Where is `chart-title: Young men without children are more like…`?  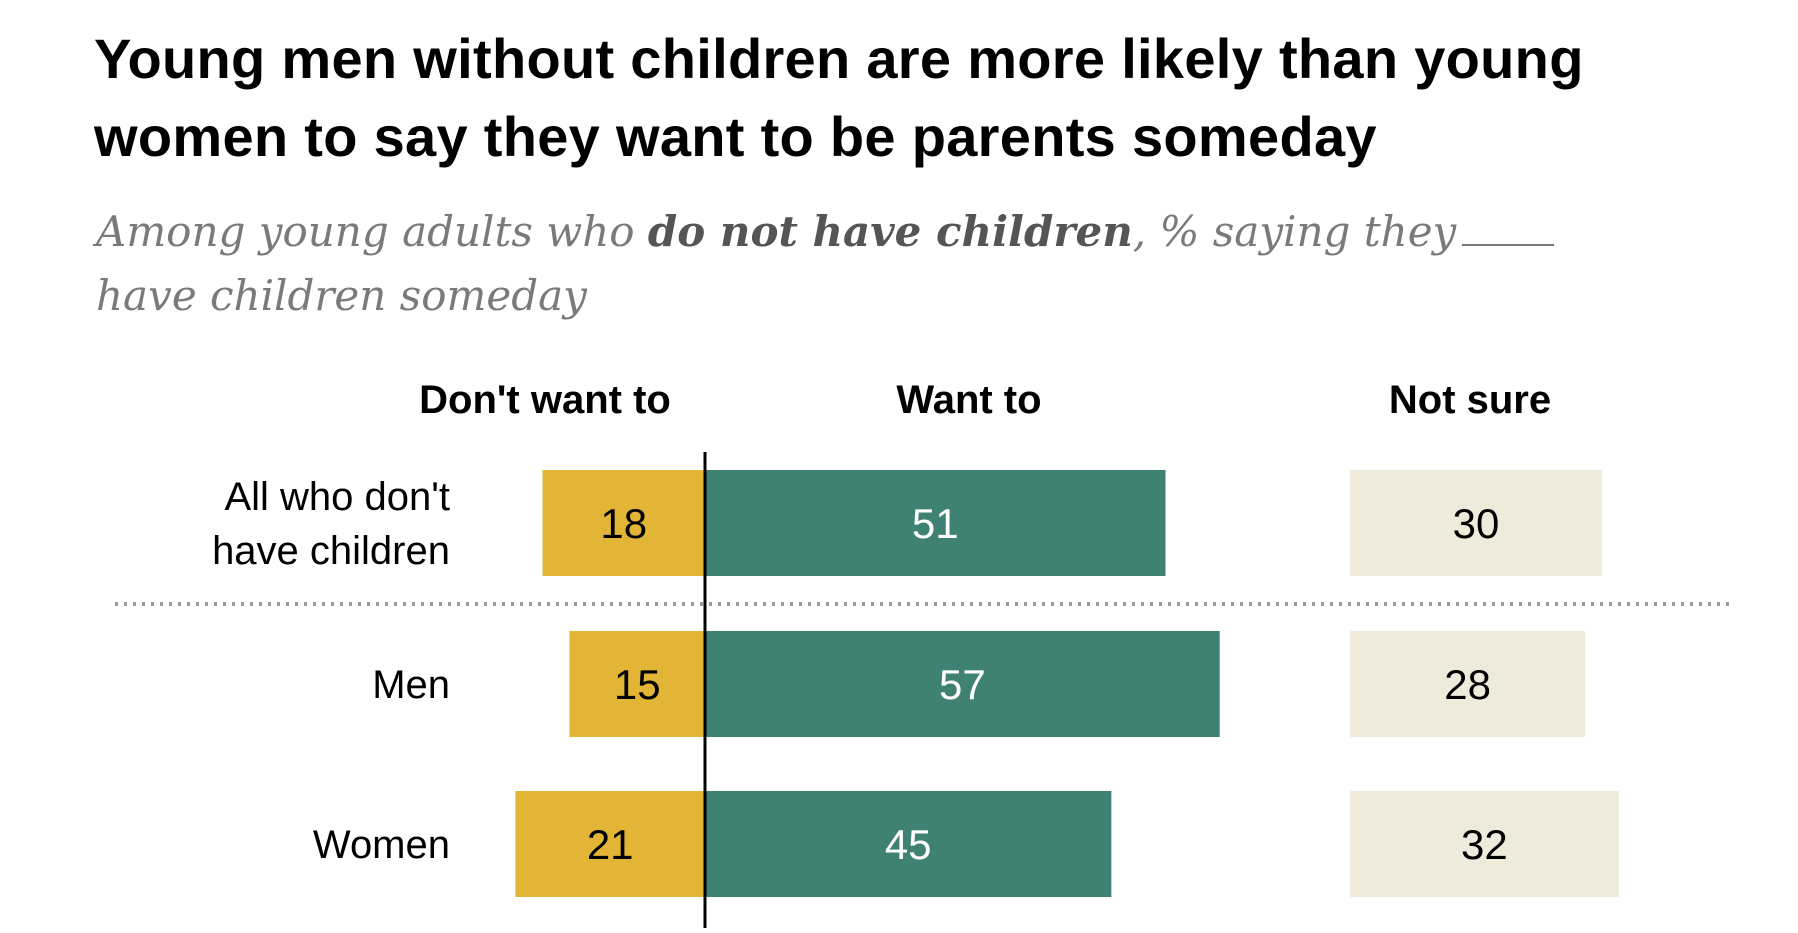 chart-title: Young men without children are more like… is located at coordinates (839, 97).